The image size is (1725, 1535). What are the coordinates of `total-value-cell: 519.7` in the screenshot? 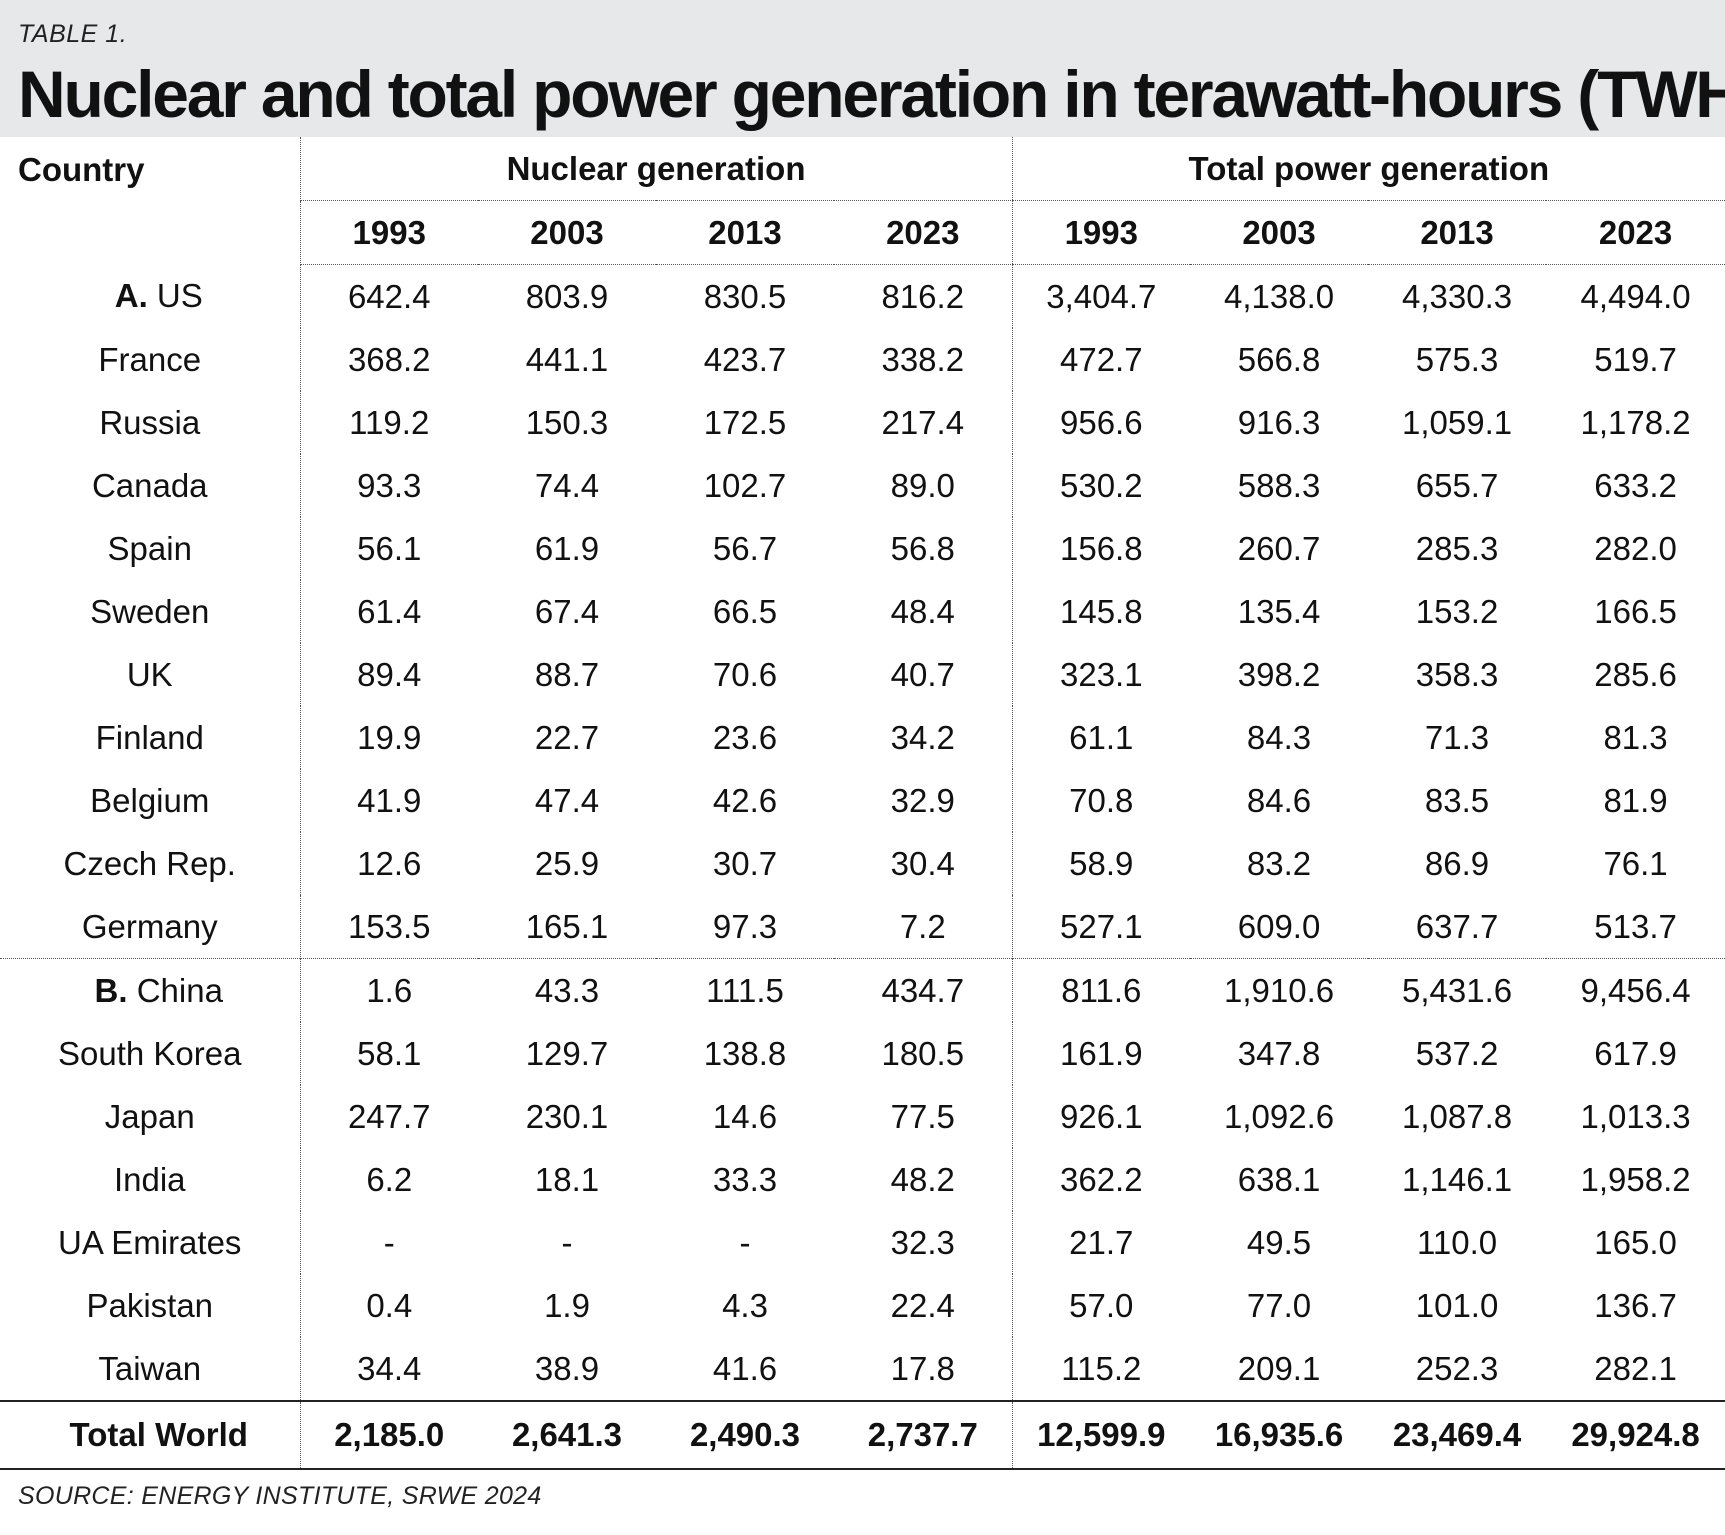 It's located at (1635, 359).